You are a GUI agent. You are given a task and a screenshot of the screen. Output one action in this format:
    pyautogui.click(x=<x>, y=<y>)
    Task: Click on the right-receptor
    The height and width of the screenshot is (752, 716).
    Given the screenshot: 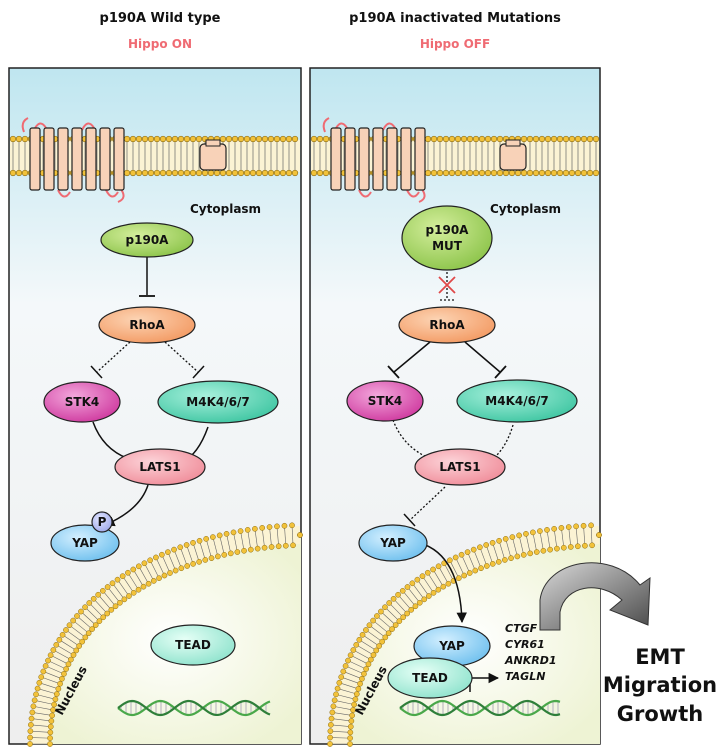 What is the action you would take?
    pyautogui.click(x=374, y=160)
    